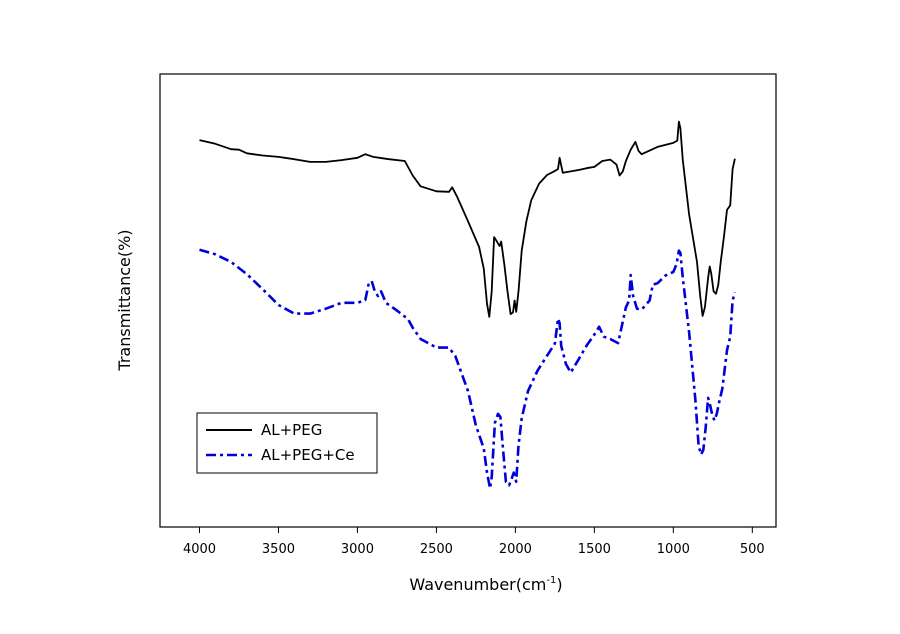 The width and height of the screenshot is (900, 634). Describe the element at coordinates (673, 549) in the screenshot. I see `x-tick-label: 1000` at that location.